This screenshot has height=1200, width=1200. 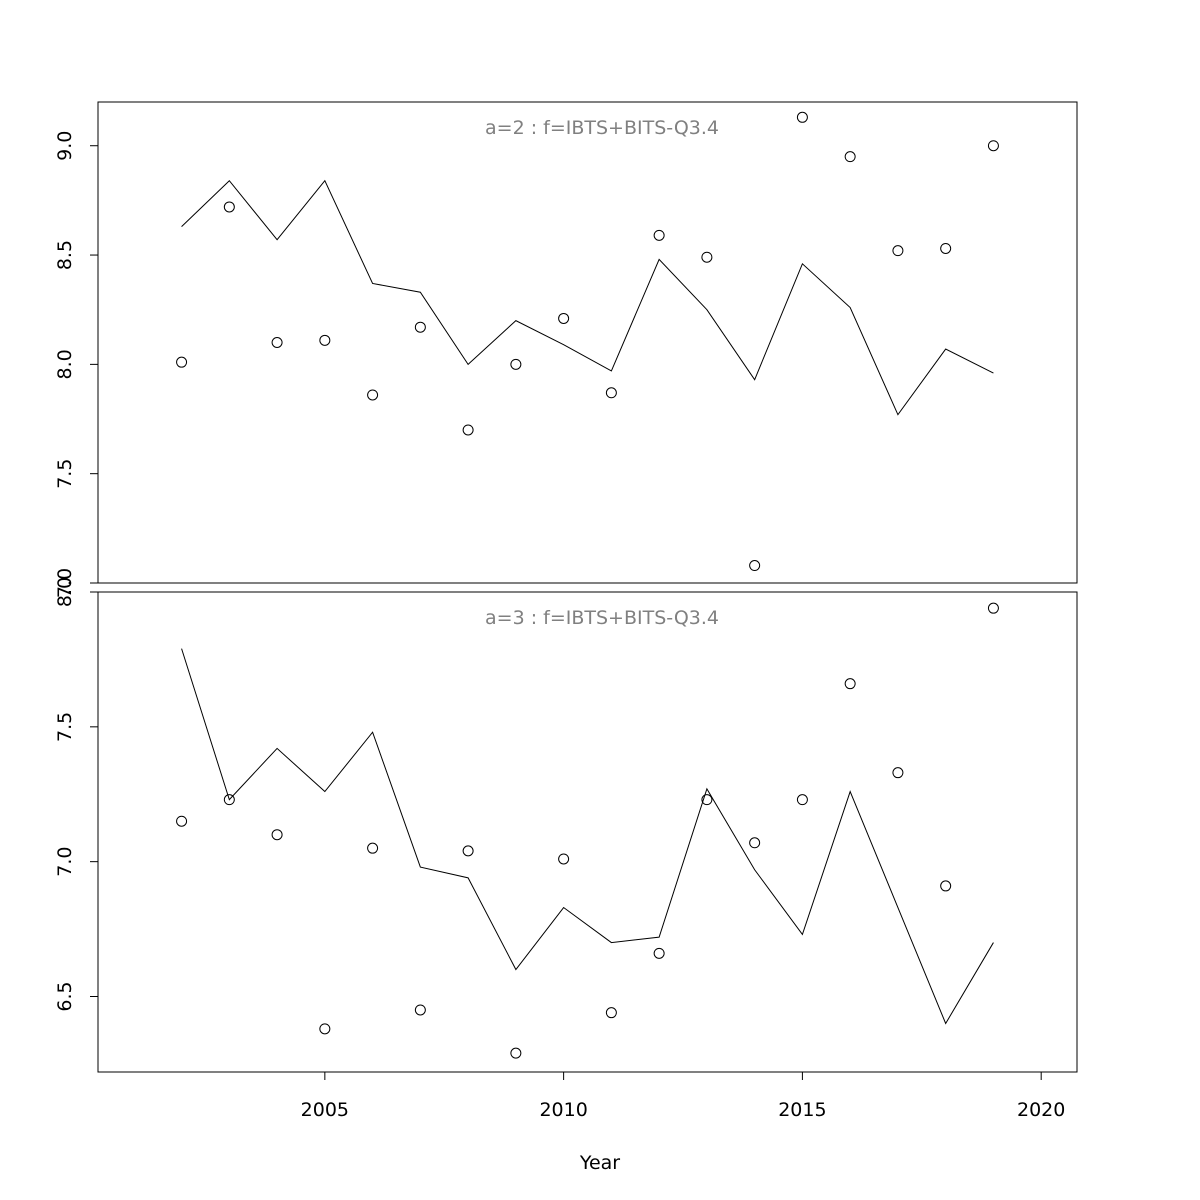 What do you see at coordinates (683, 1096) in the screenshot?
I see `x-axis: 2005 2010 2015 2020` at bounding box center [683, 1096].